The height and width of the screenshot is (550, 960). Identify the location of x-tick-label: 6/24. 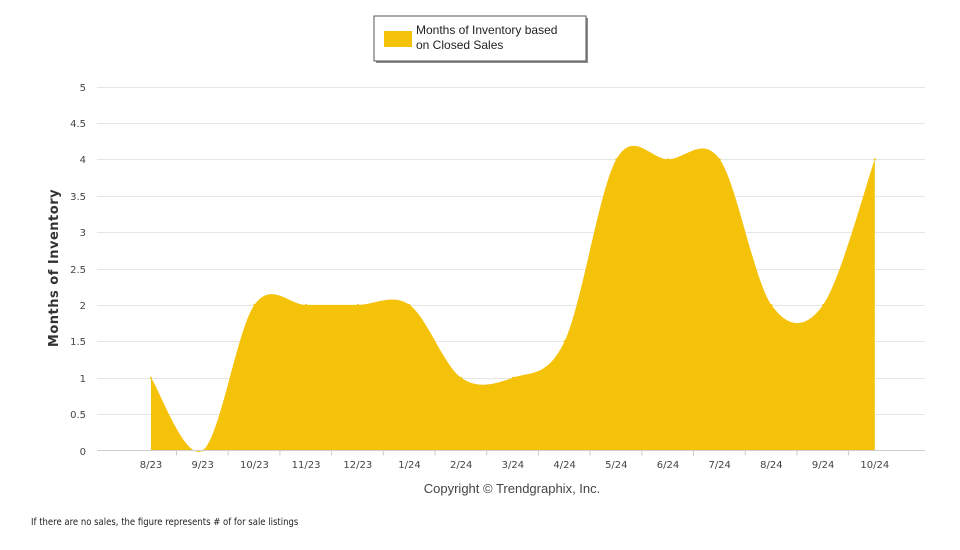
(668, 465).